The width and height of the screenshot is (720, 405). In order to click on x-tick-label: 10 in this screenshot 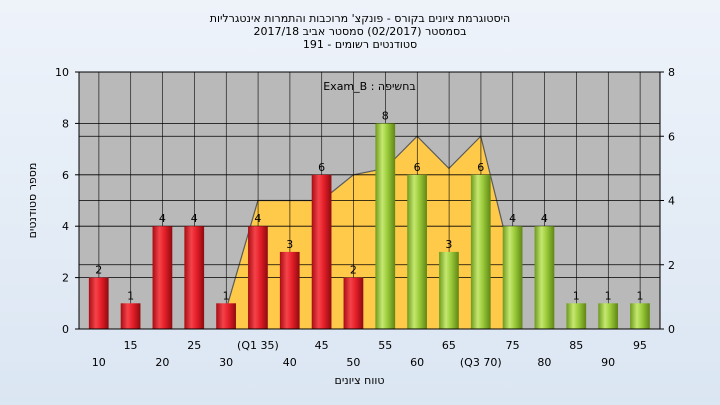, I will do `click(99, 362)`.